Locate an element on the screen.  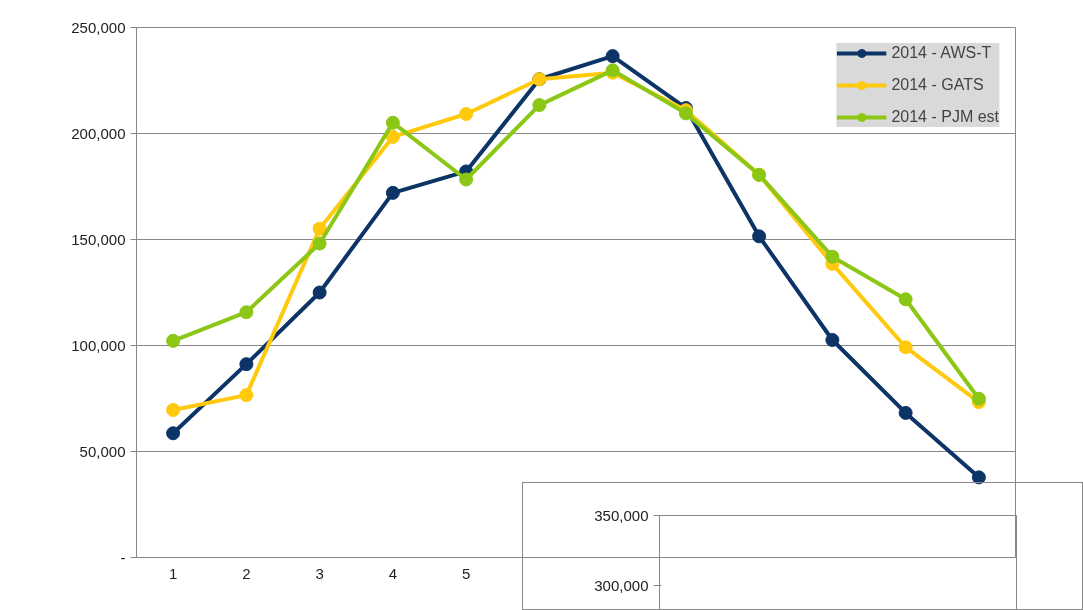
y-tick-label: 150,000 is located at coordinates (98, 239).